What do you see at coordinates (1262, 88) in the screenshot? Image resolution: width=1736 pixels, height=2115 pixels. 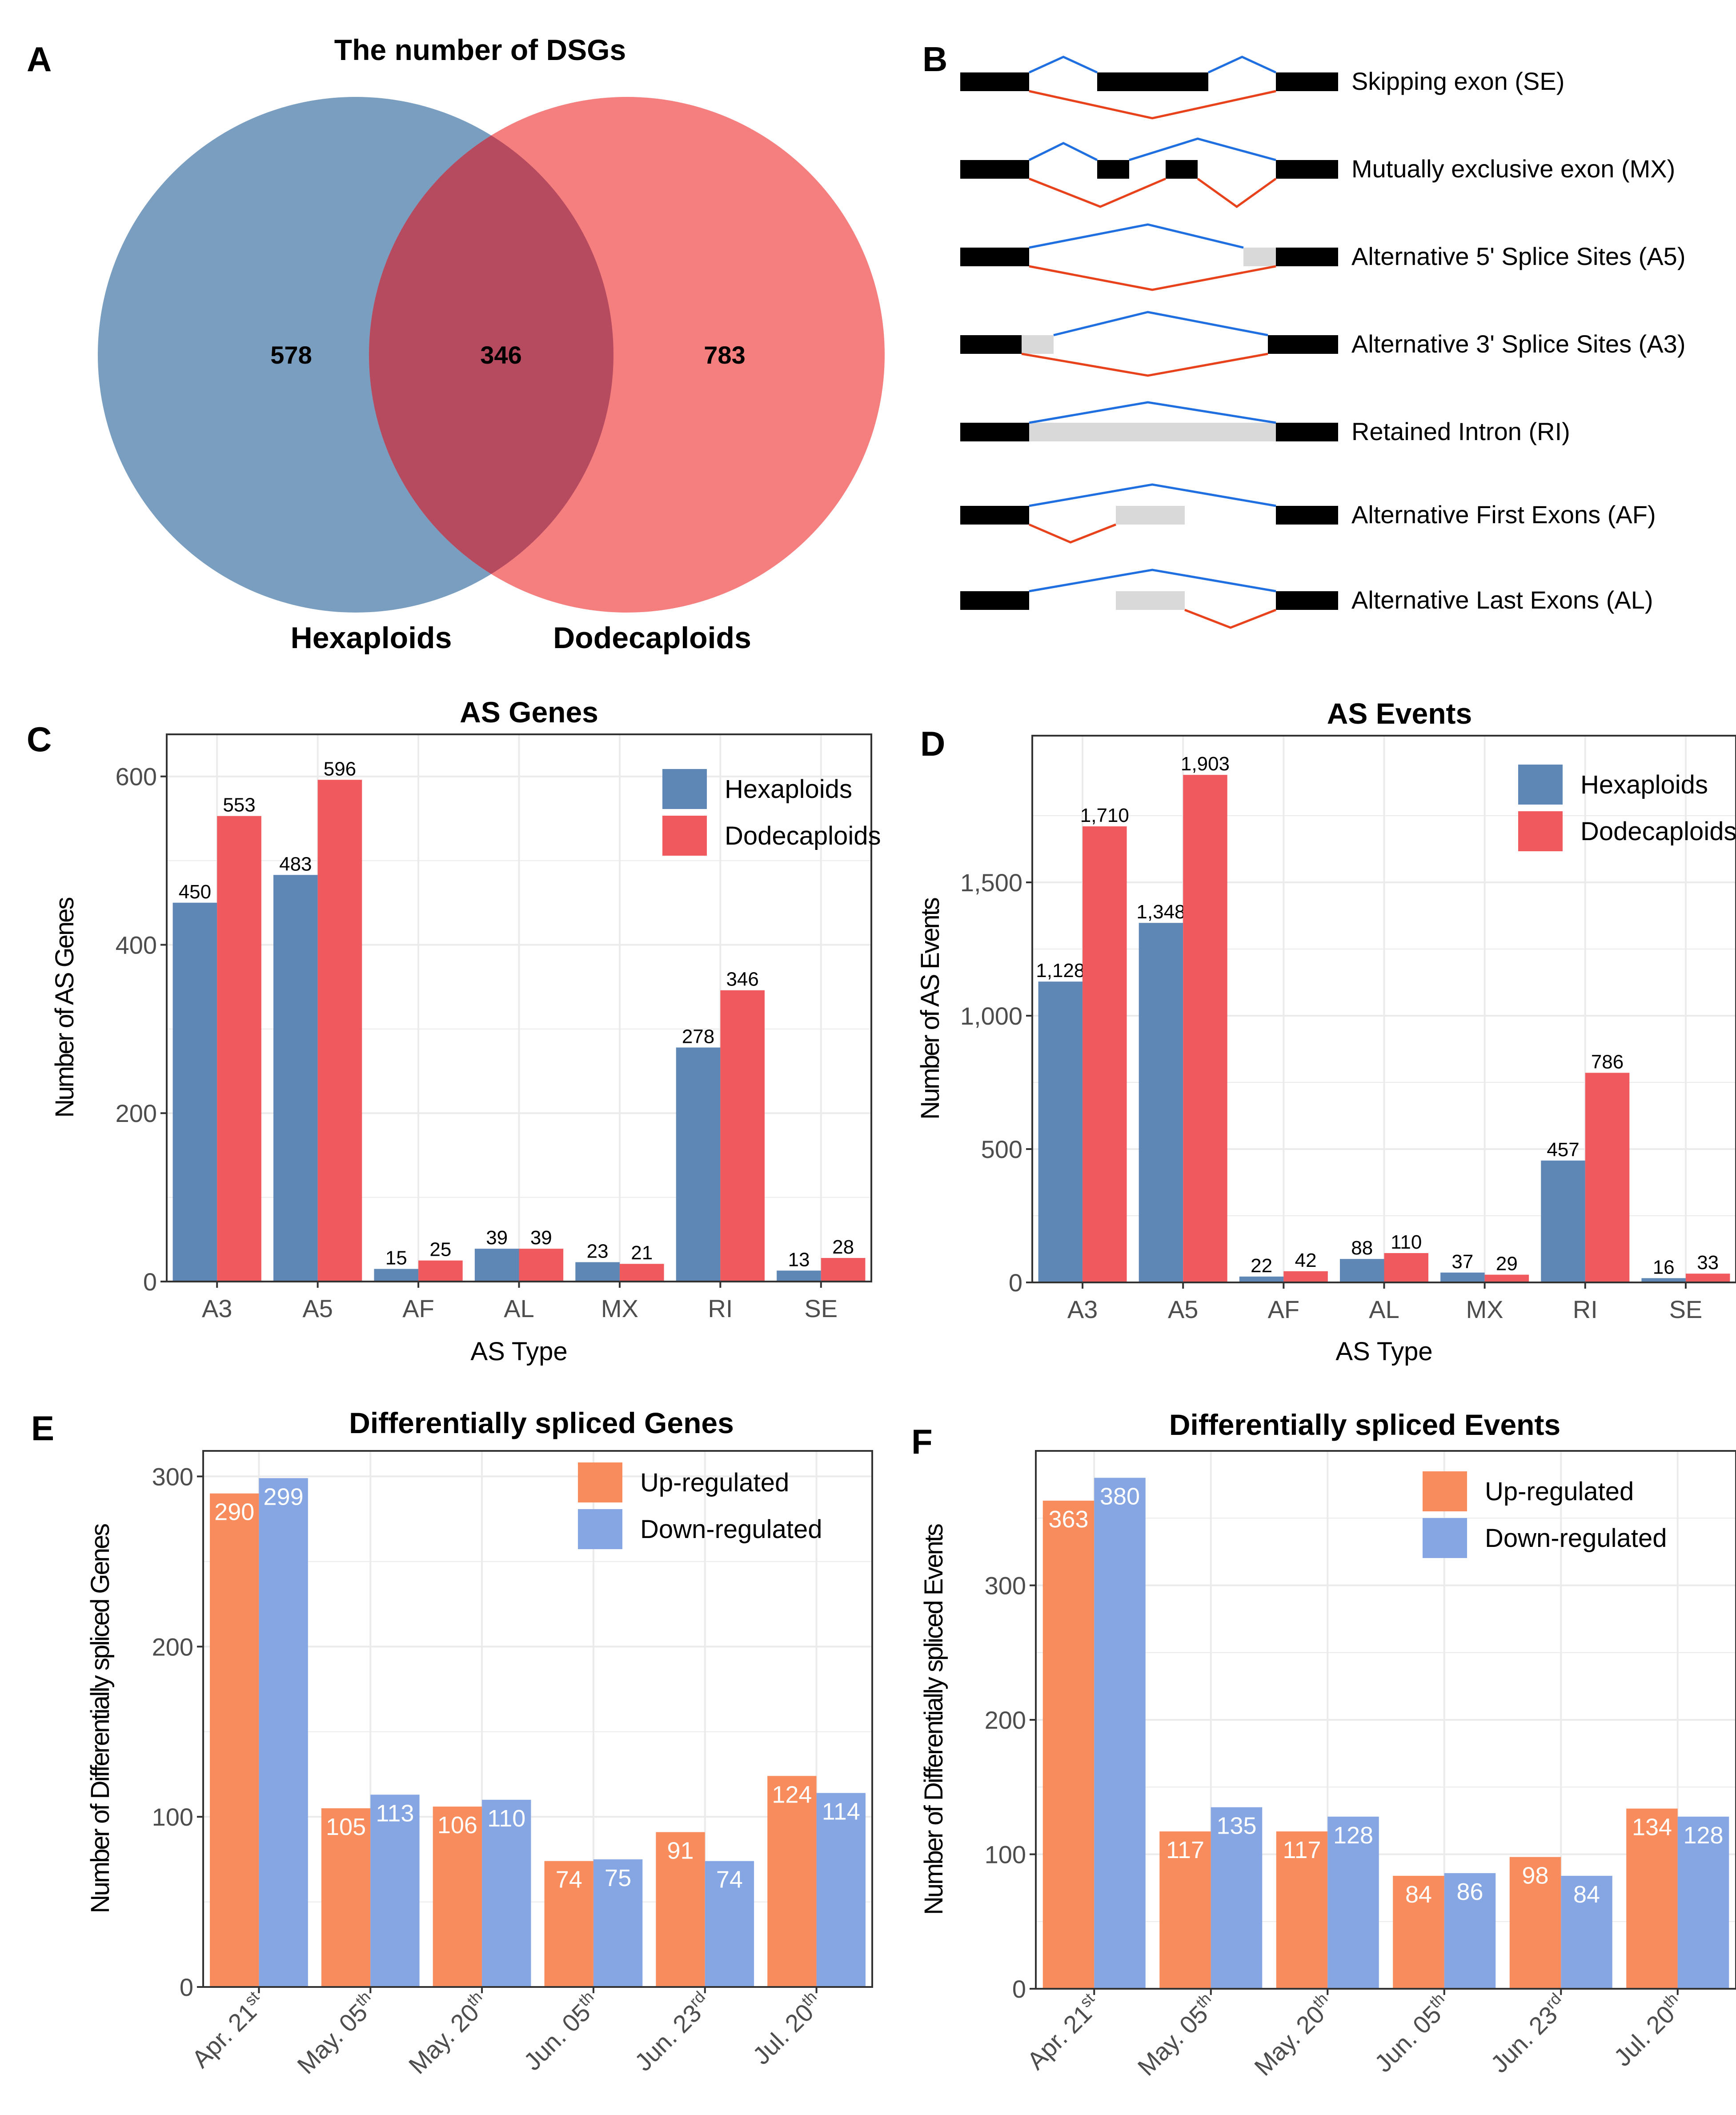 I see `schematic-se: Skipping exon (SE)` at bounding box center [1262, 88].